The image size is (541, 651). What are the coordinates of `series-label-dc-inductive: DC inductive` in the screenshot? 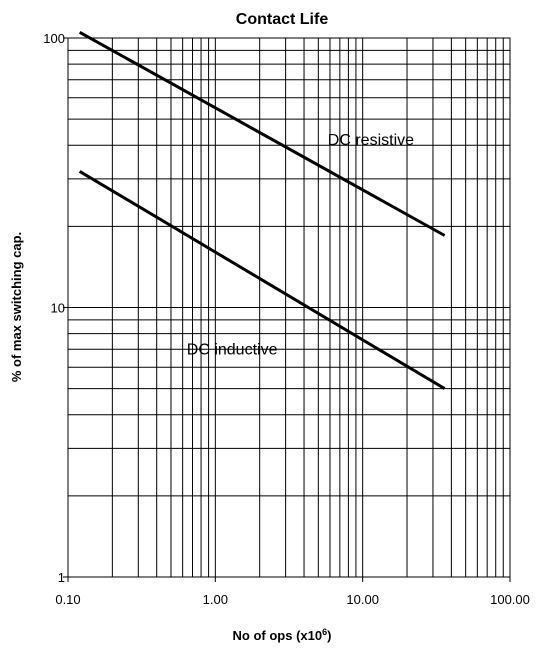 It's located at (232, 349).